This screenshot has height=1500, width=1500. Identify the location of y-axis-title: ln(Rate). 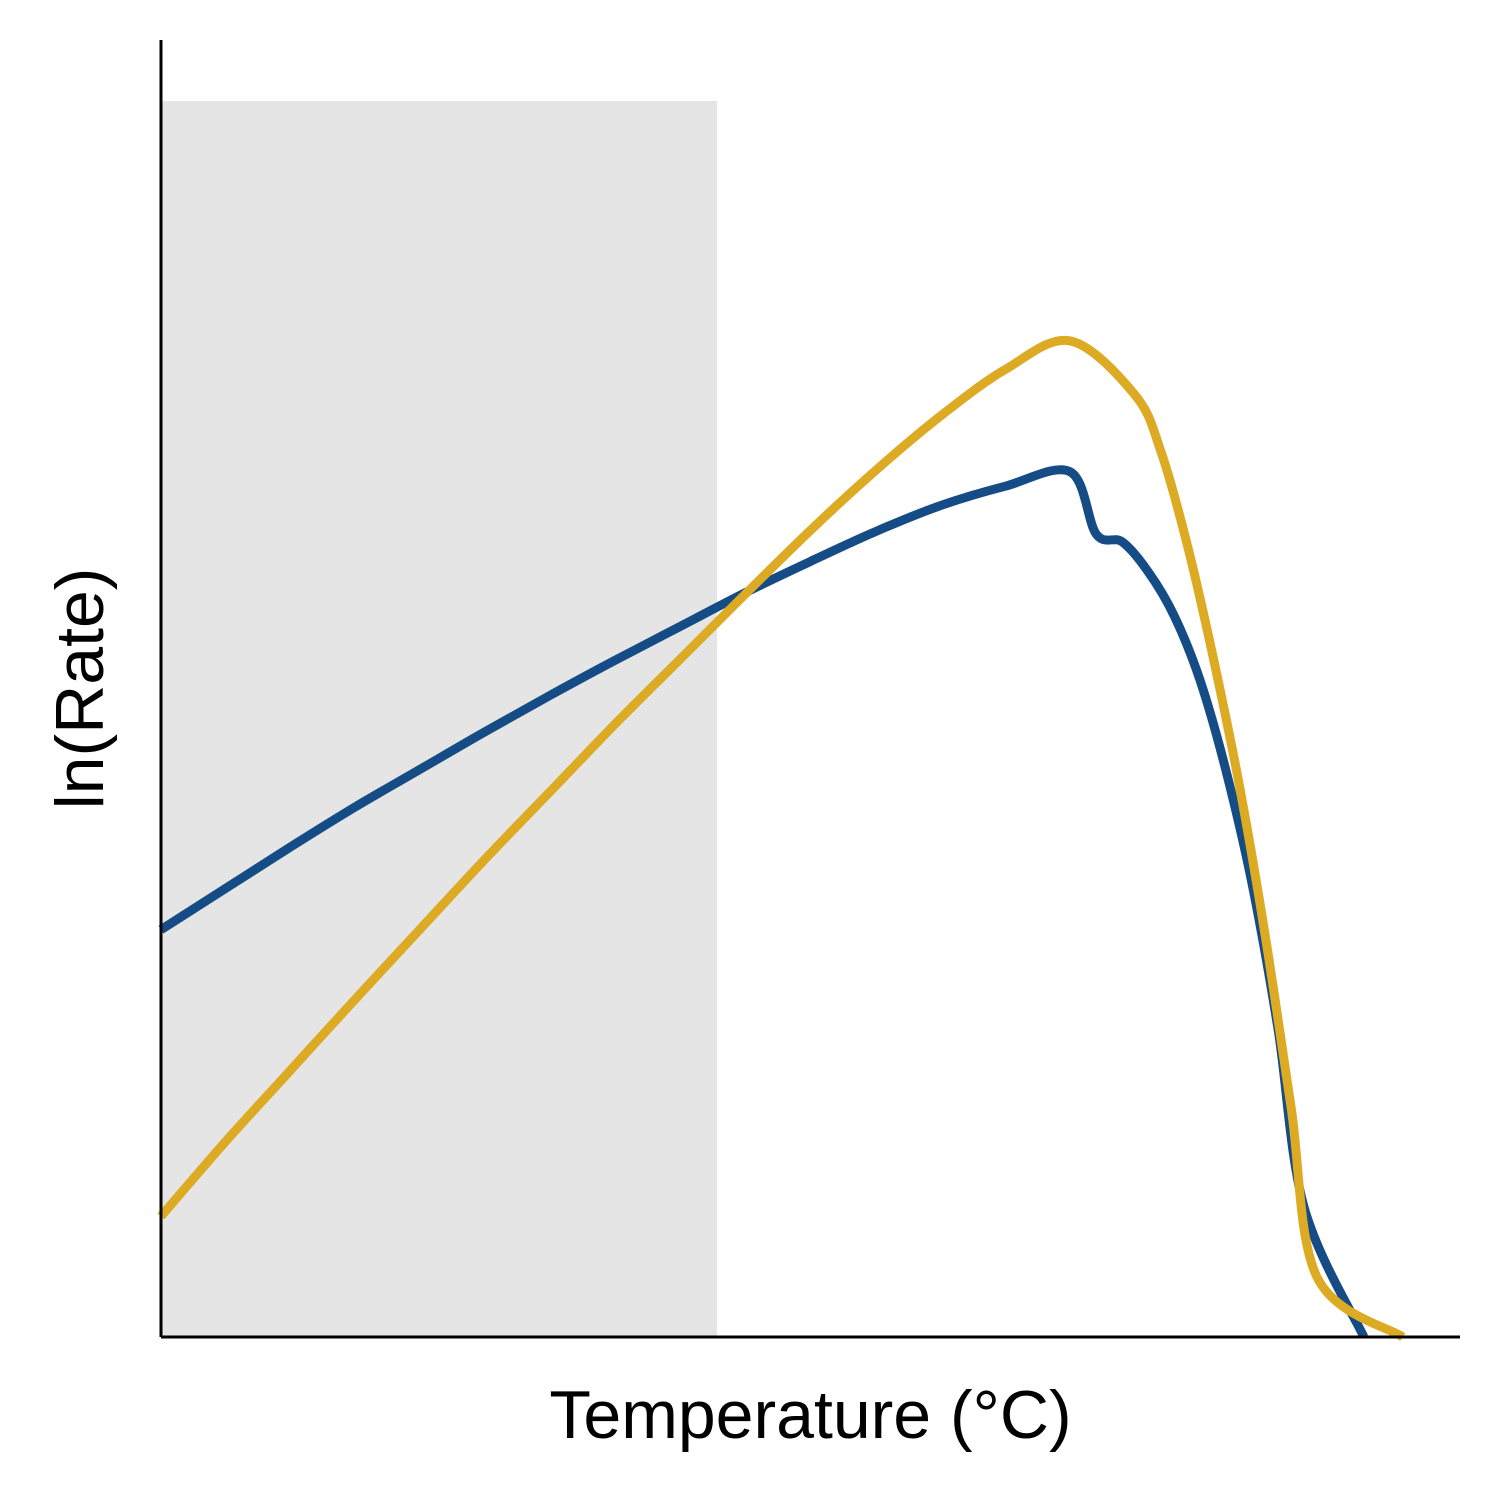
(80, 689).